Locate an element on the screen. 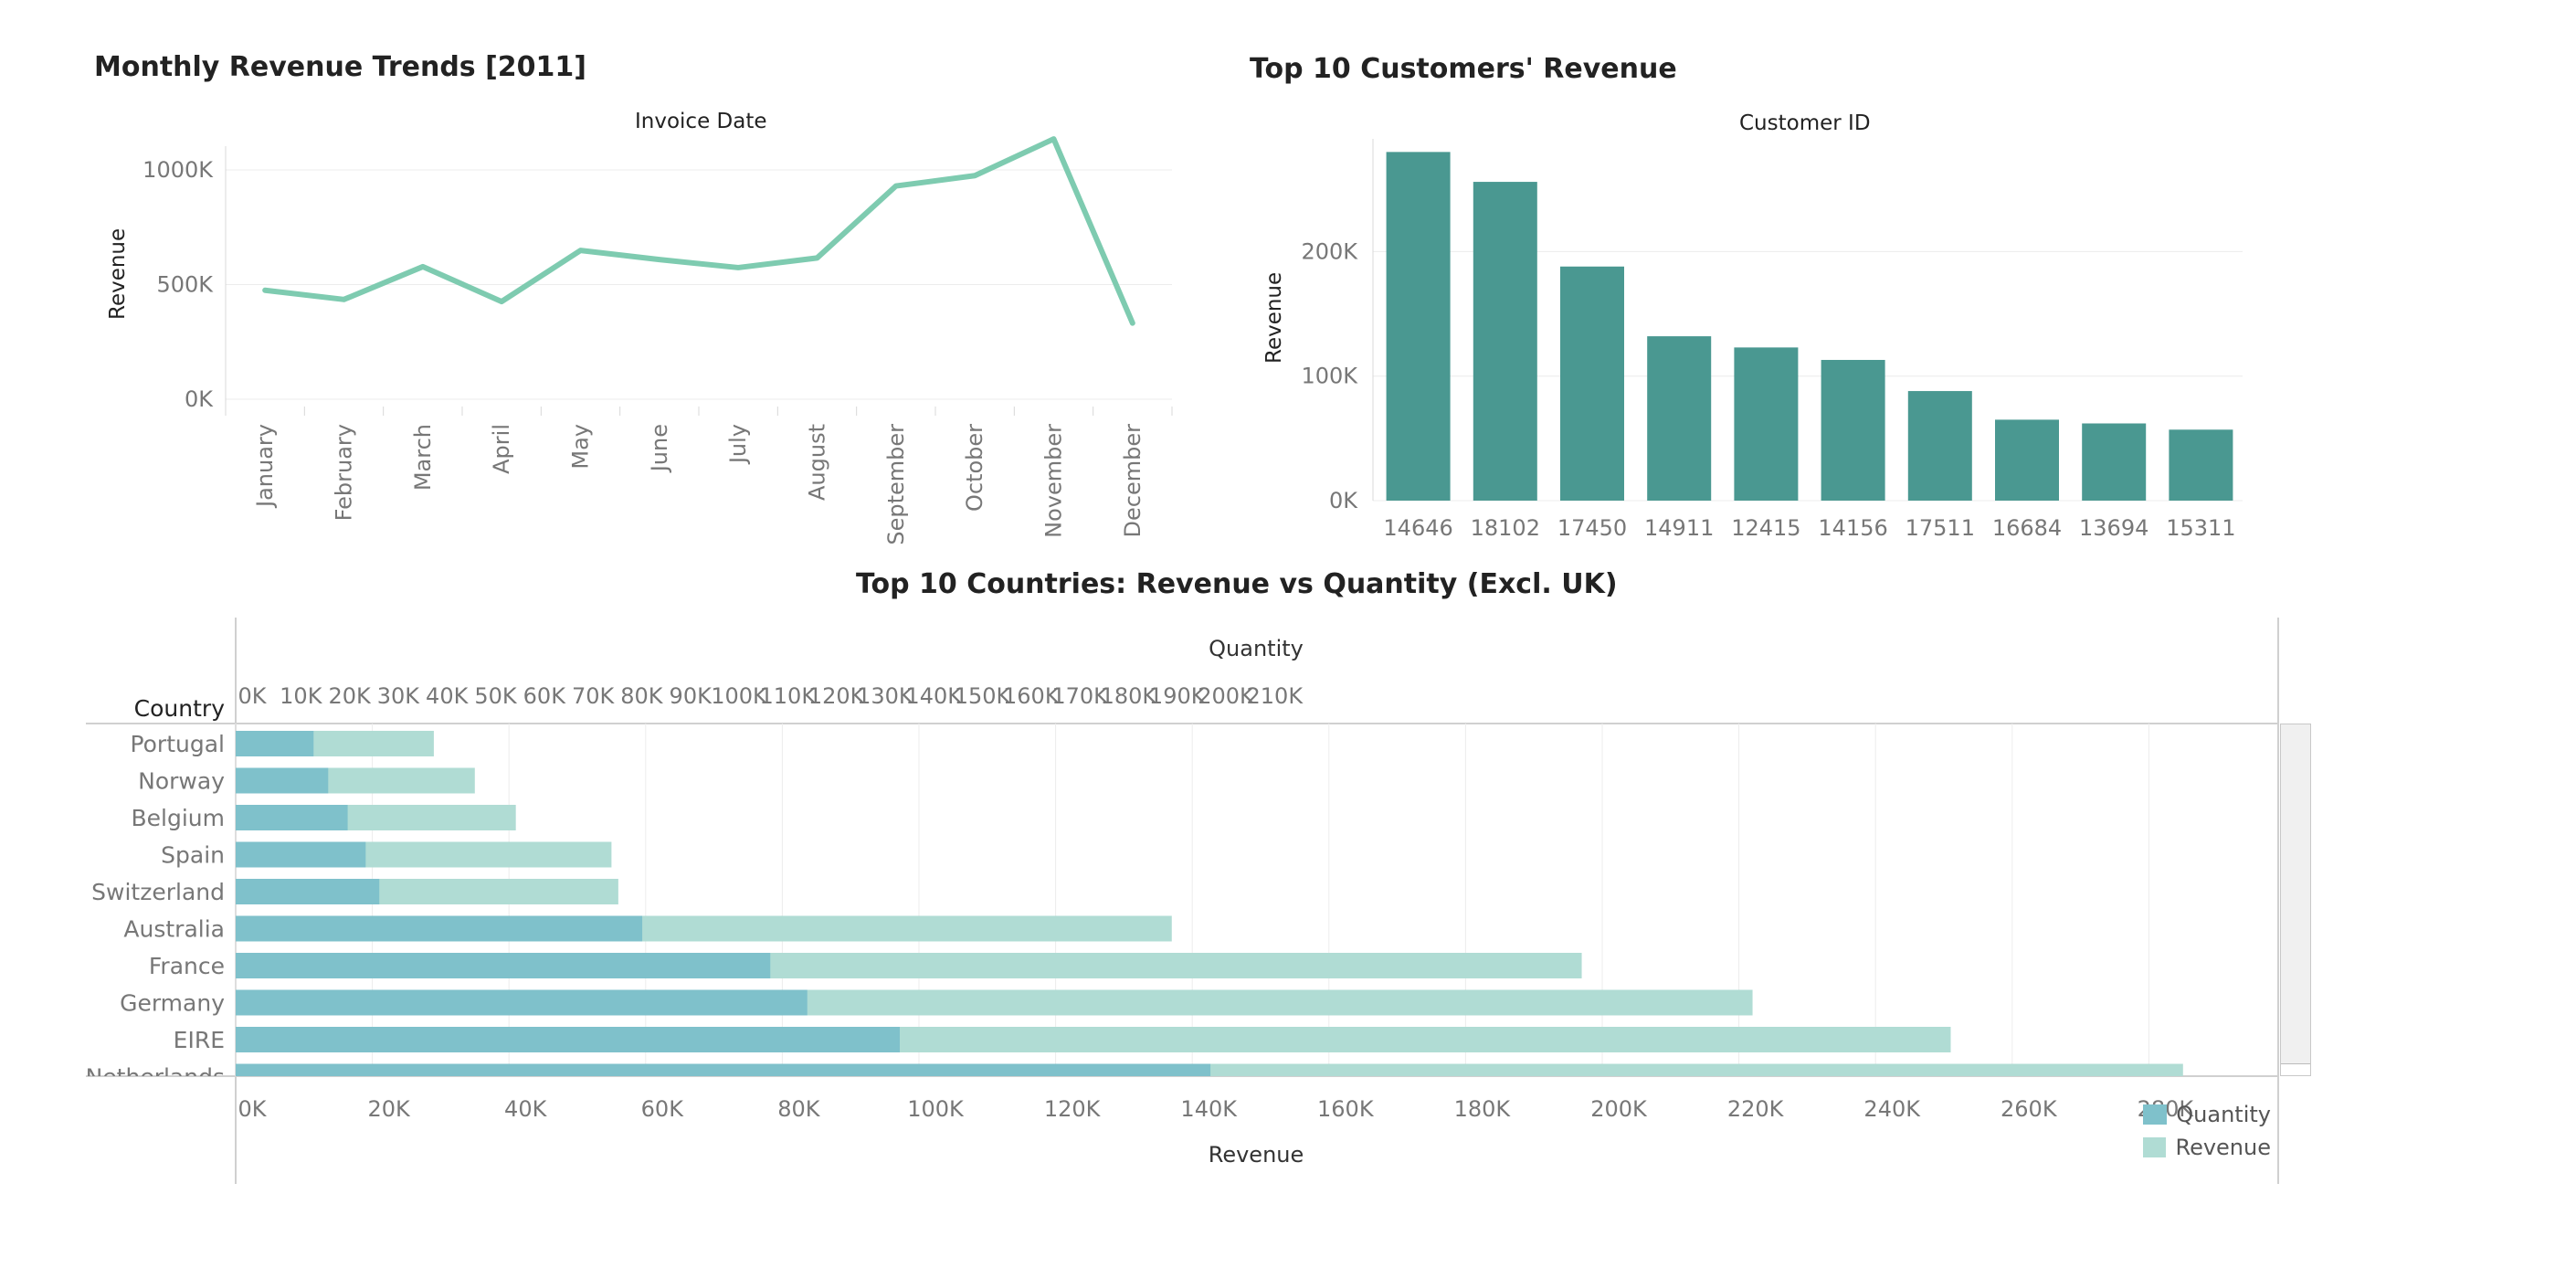  revenue-tick-label: 240K is located at coordinates (1892, 1109).